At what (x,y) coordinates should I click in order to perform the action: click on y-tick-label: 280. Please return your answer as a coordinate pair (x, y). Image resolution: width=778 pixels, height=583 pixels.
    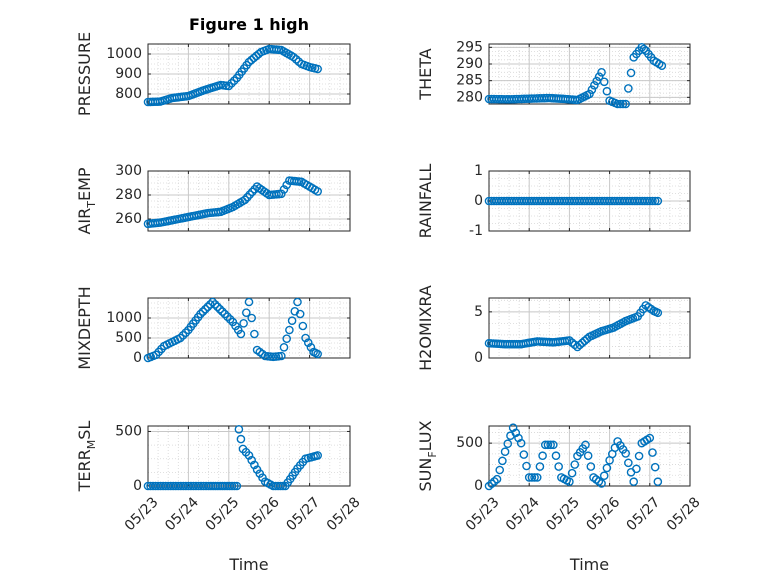
    Looking at the image, I should click on (128, 195).